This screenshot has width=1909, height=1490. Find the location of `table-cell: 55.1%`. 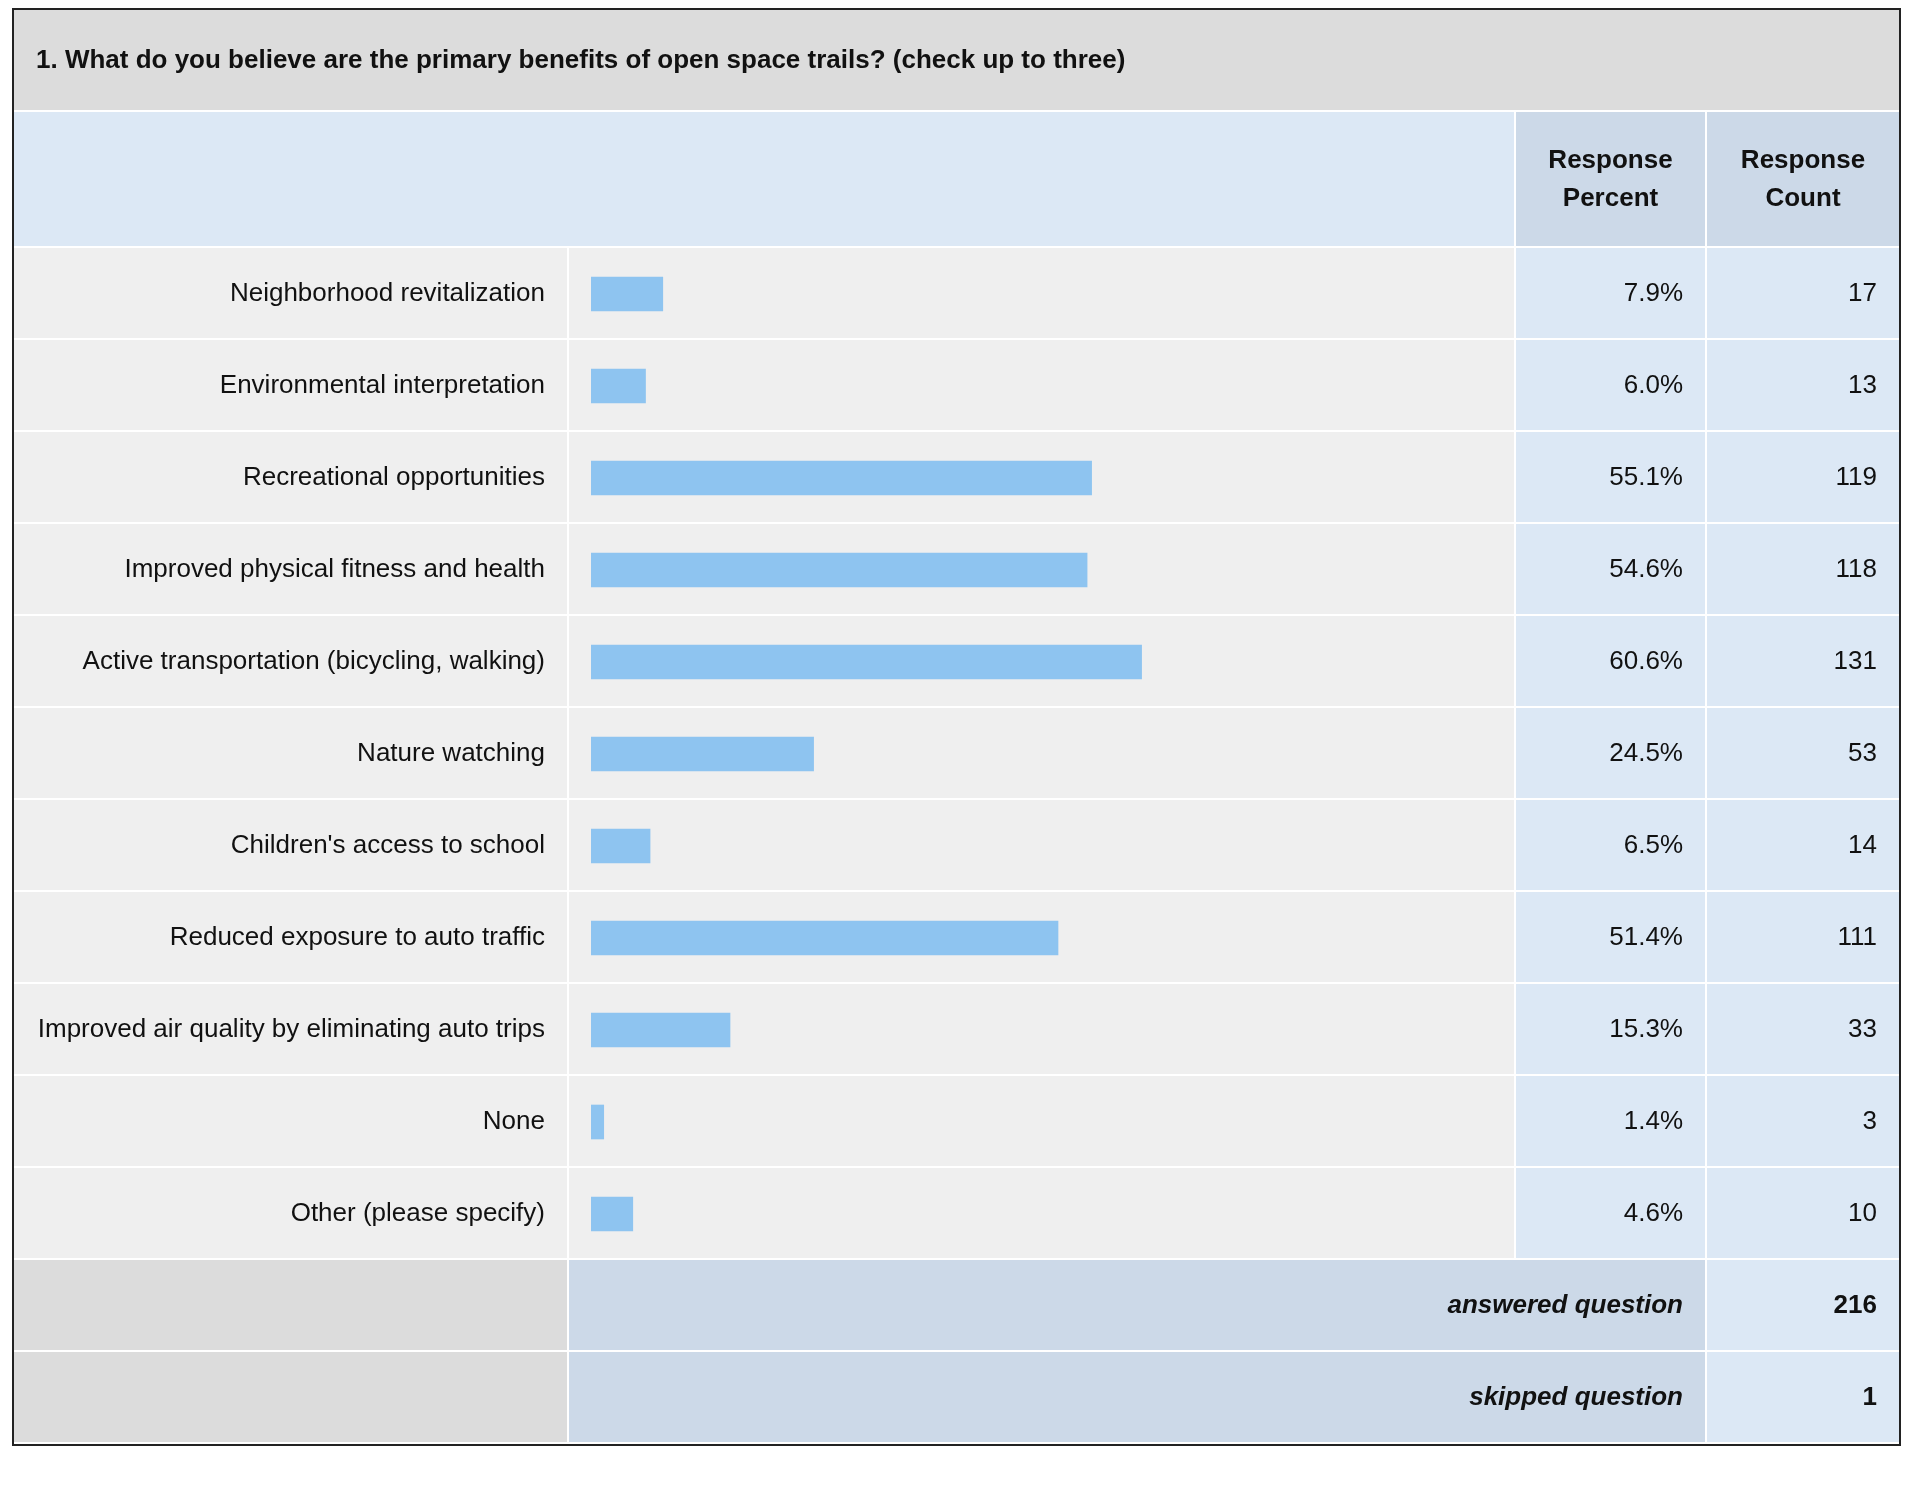

table-cell: 55.1% is located at coordinates (1610, 477).